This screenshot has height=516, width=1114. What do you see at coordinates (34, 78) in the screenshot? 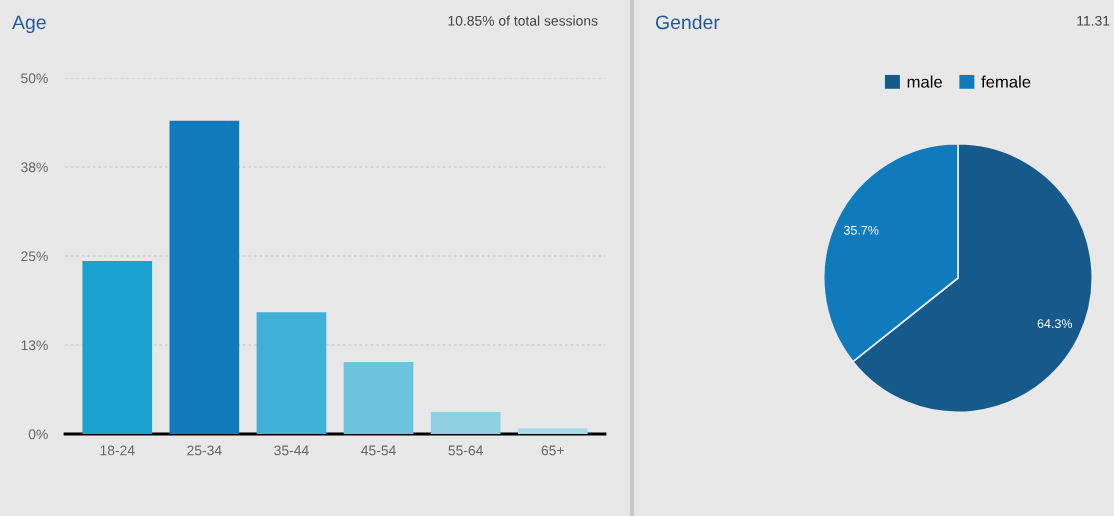
I see `y-tick-label: 50%` at bounding box center [34, 78].